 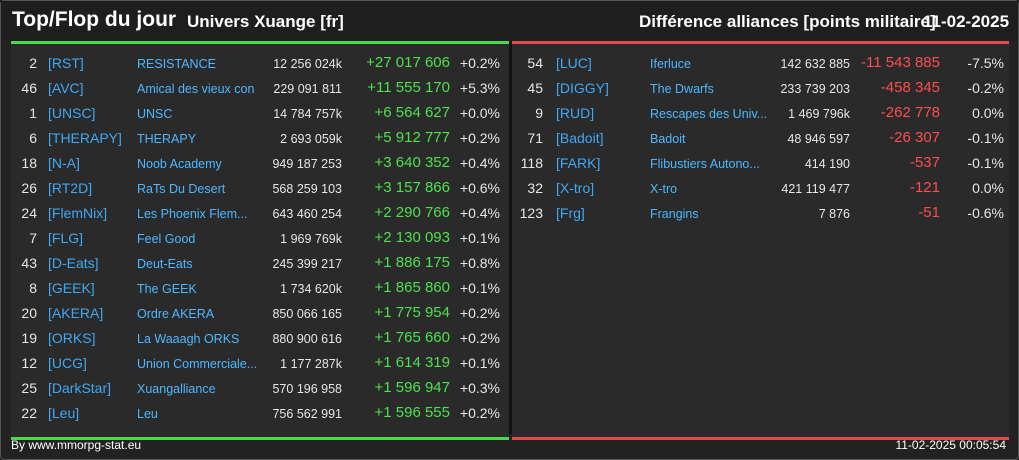 I want to click on alliance-tag-link: [DIGGY], so click(x=582, y=88).